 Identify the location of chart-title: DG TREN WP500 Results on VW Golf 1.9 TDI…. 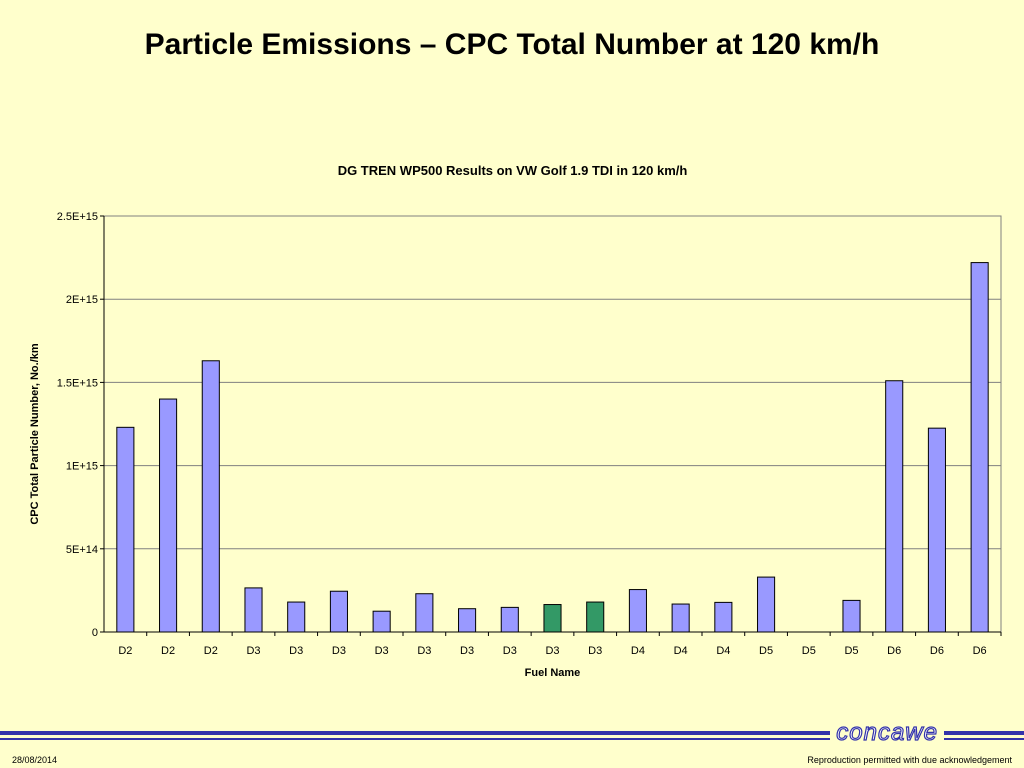
(513, 170).